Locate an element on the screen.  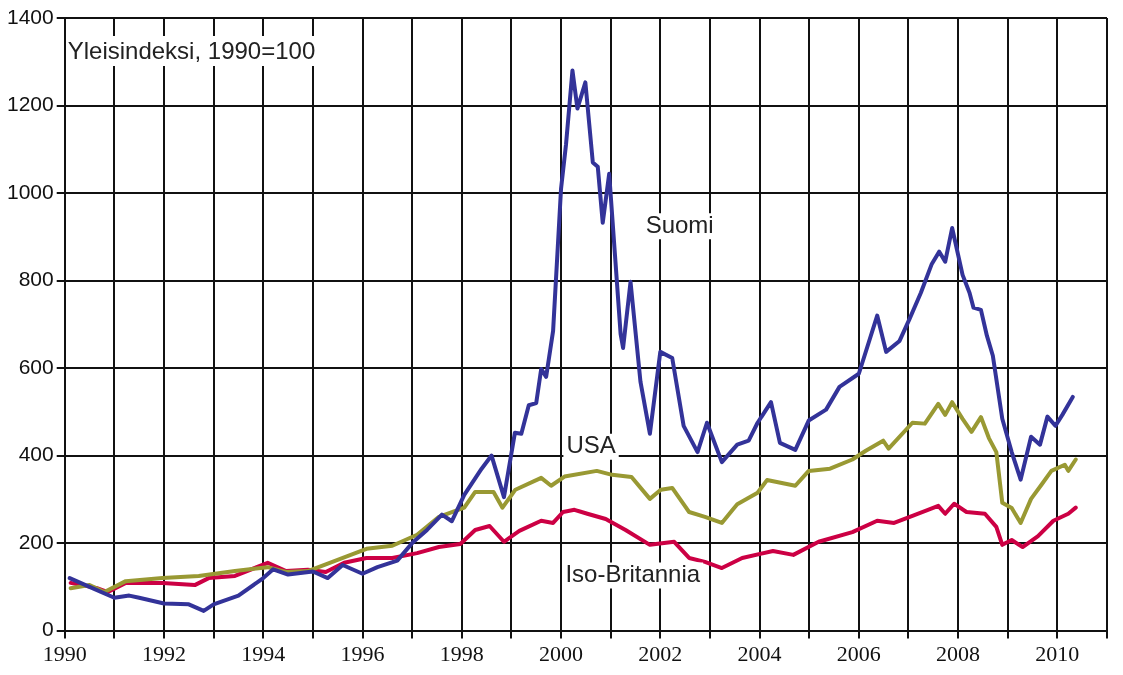
series-label: Iso-Britannia is located at coordinates (633, 574).